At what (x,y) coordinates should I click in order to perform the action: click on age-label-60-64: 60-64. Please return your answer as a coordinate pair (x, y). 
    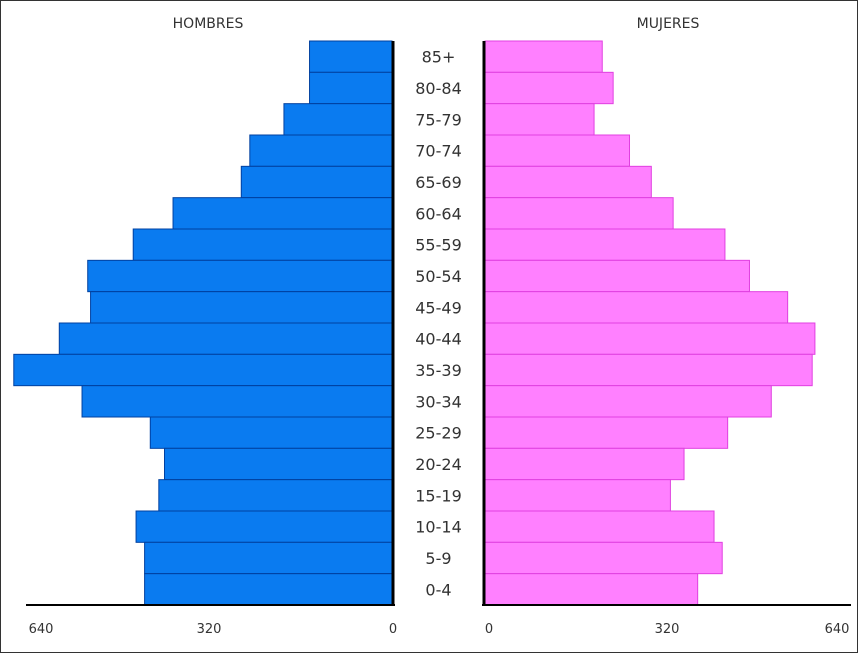
    Looking at the image, I should click on (438, 213).